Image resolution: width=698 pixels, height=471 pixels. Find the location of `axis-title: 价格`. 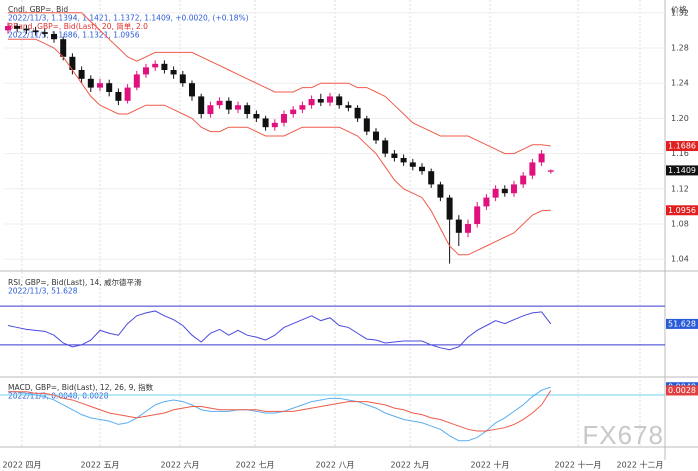

axis-title: 价格 is located at coordinates (679, 10).